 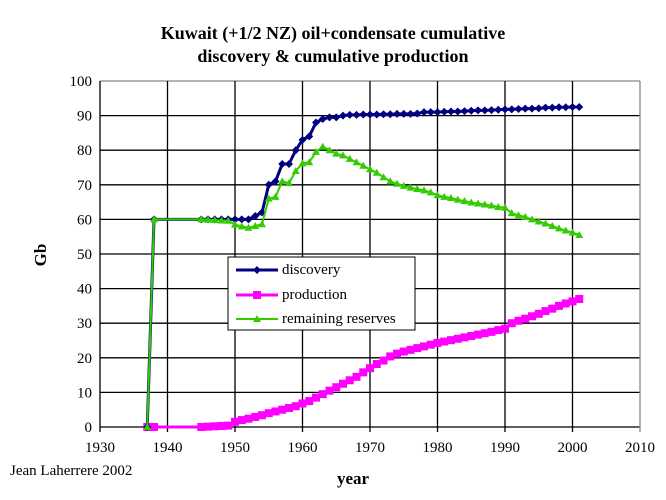 I want to click on y-tick-label: 0, so click(x=89, y=428).